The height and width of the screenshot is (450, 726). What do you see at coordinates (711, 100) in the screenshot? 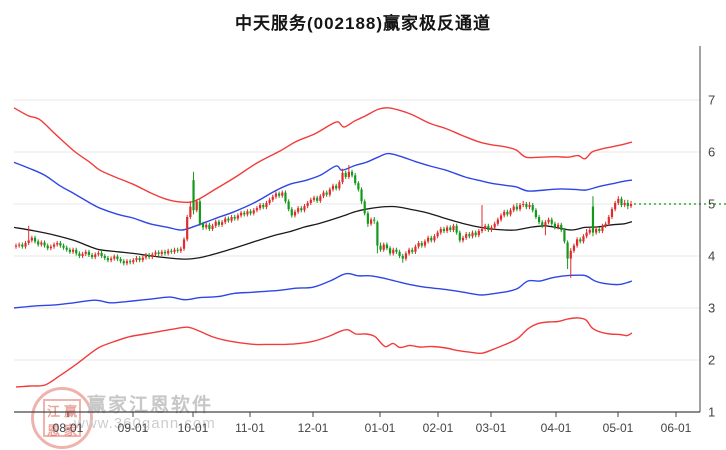
I see `y-tick-label: 7` at bounding box center [711, 100].